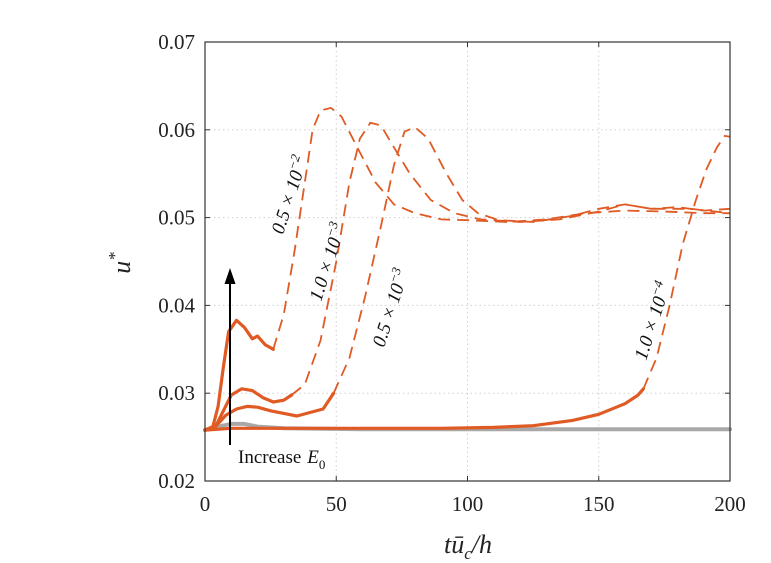 This screenshot has width=771, height=563. Describe the element at coordinates (312, 457) in the screenshot. I see `increase-annotation-symbol: E` at that location.